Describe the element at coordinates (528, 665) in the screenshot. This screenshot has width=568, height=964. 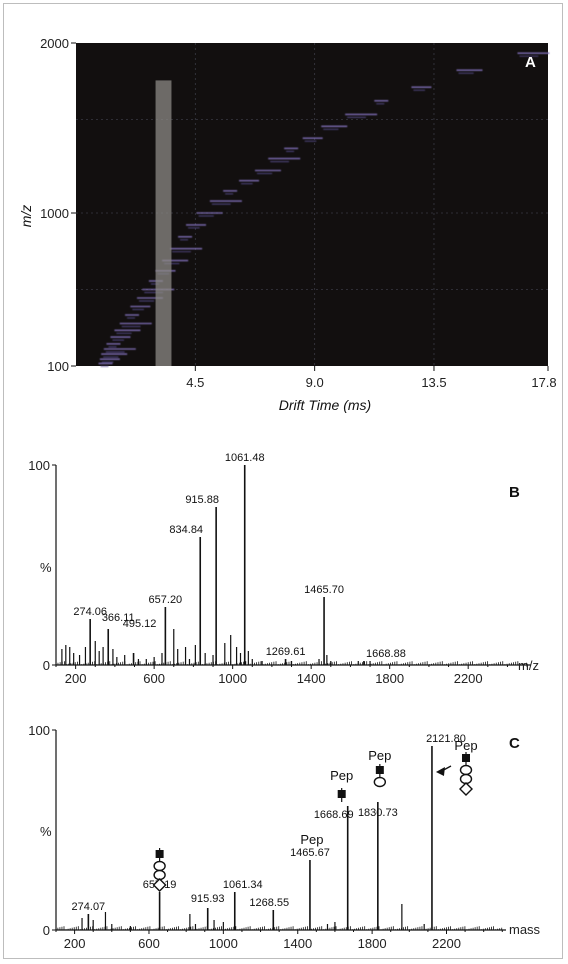
I see `b-x-axis-title: m/z` at that location.